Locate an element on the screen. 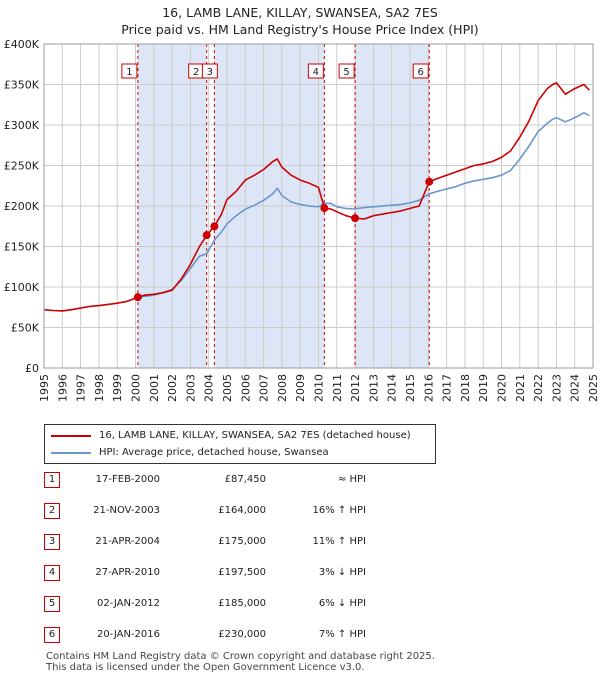 The height and width of the screenshot is (680, 600). x-tick-label: 2004 is located at coordinates (209, 388).